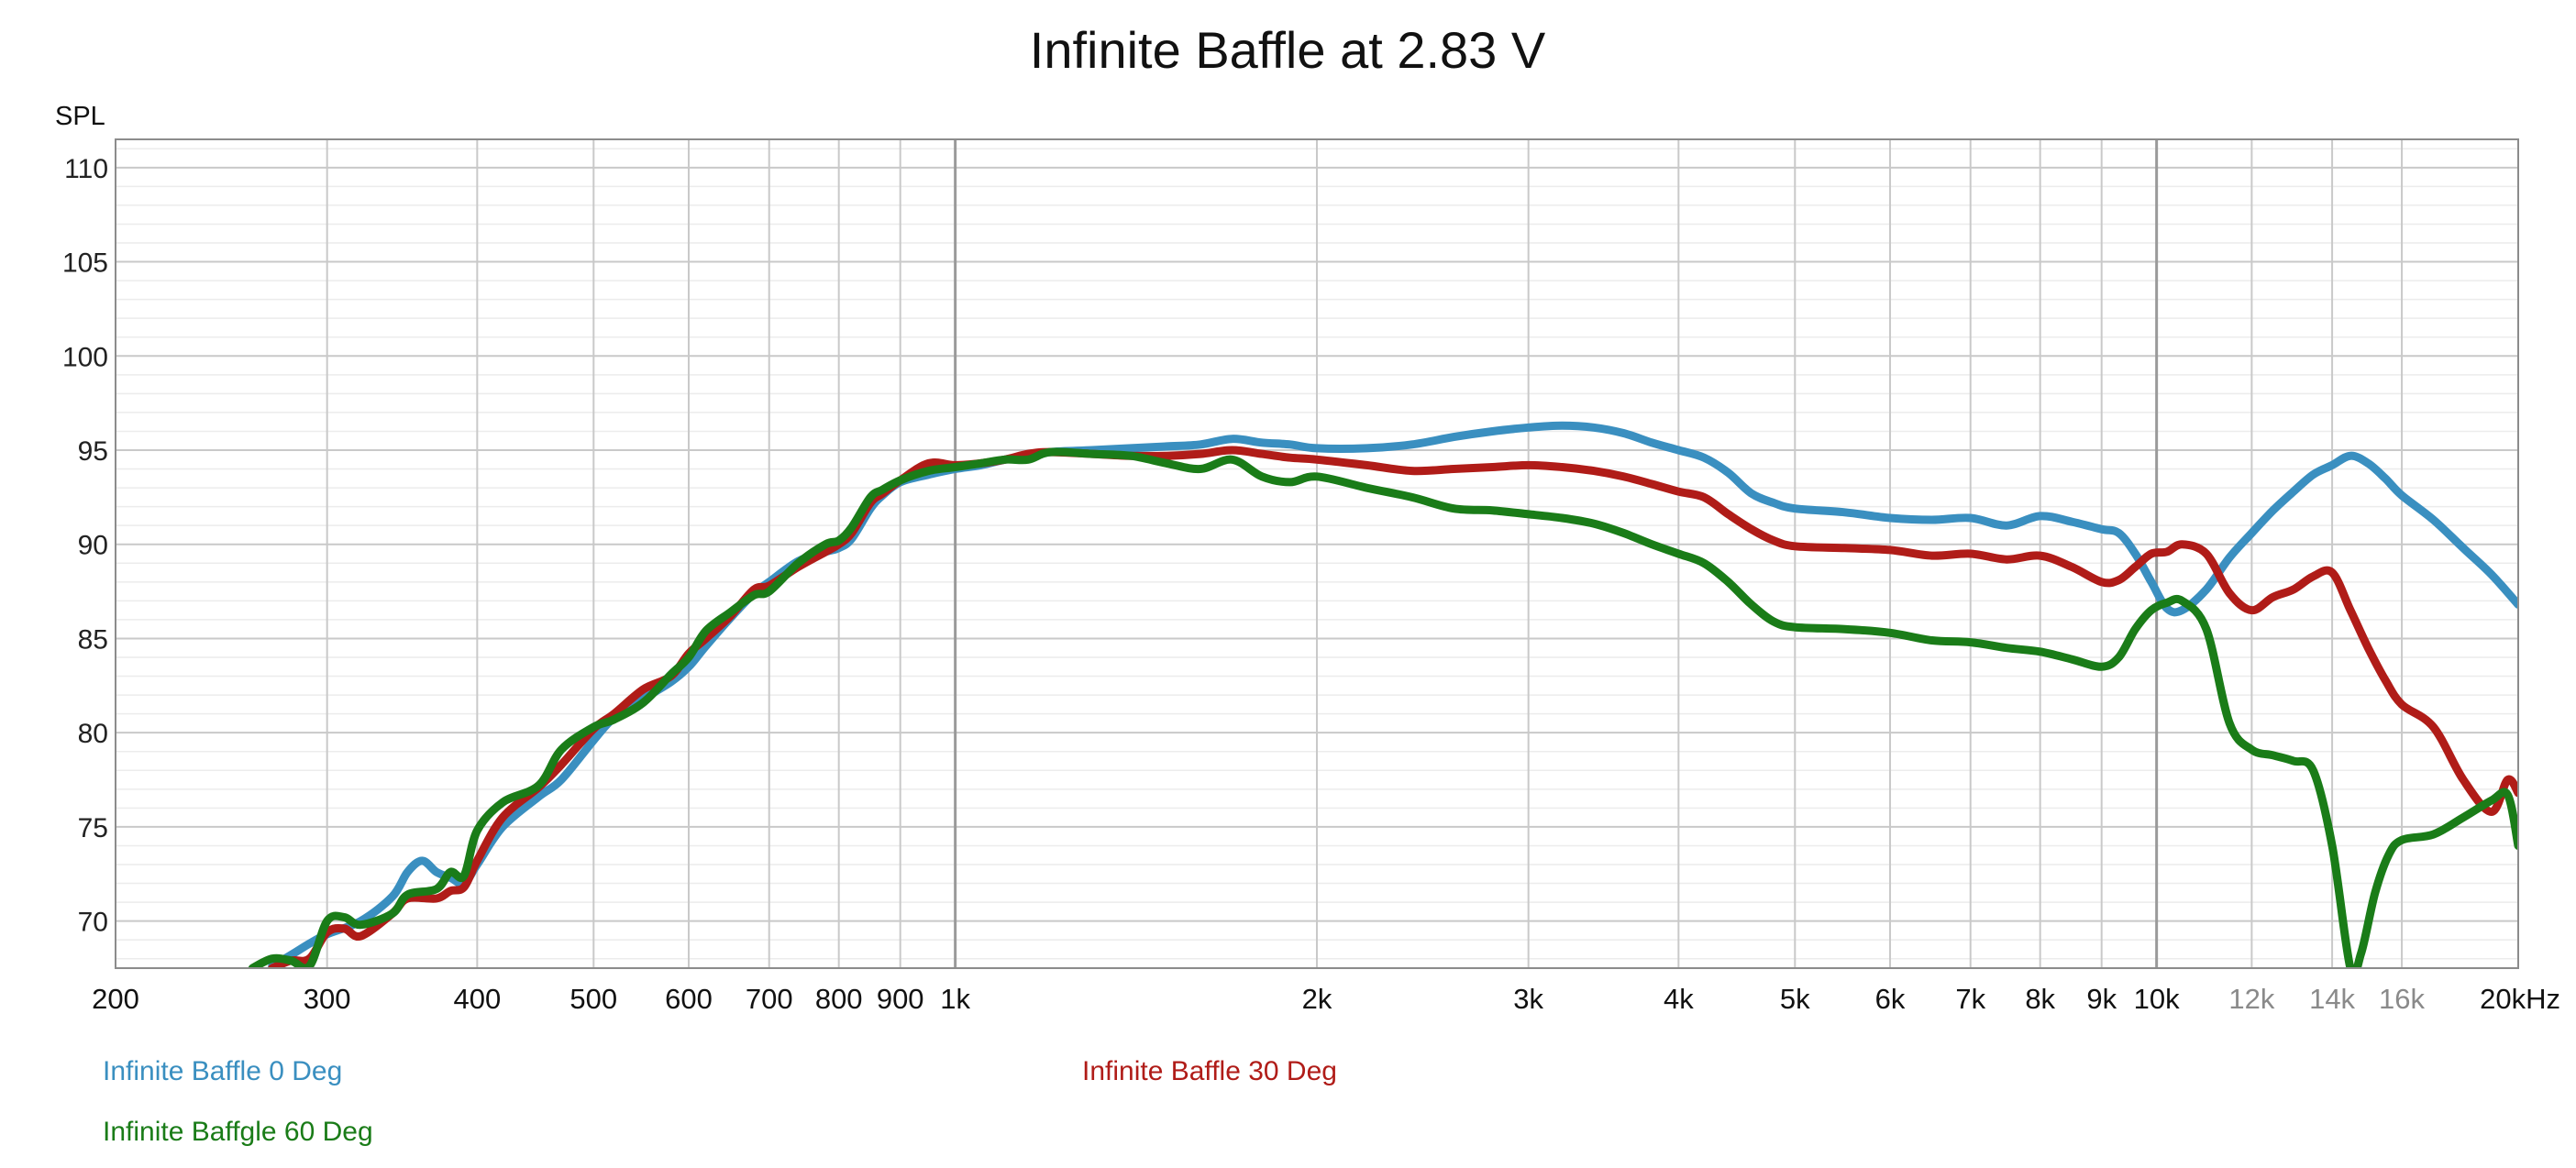 Image resolution: width=2576 pixels, height=1168 pixels. Describe the element at coordinates (955, 999) in the screenshot. I see `x-tick-label: 1k` at that location.